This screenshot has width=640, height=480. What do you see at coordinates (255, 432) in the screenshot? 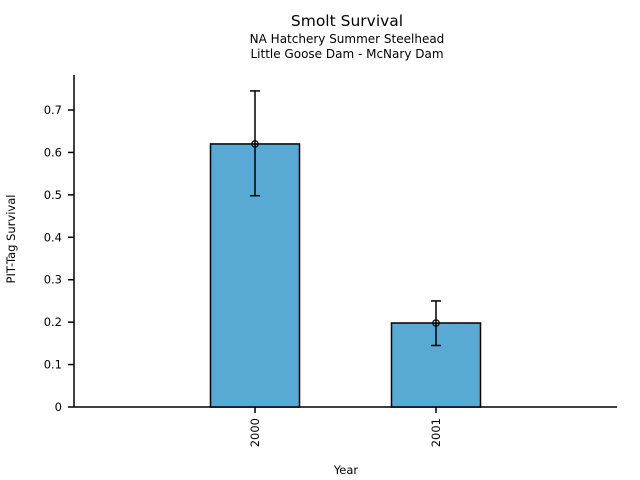
I see `x-tick-label-2000: 2000` at bounding box center [255, 432].